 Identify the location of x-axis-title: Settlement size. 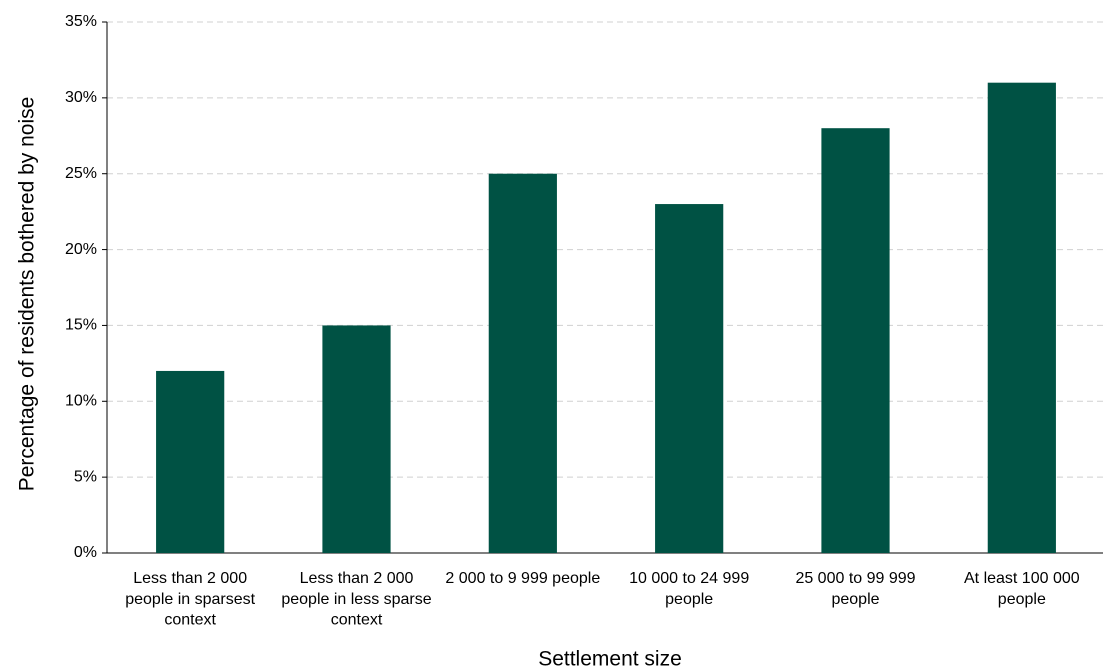
(610, 659).